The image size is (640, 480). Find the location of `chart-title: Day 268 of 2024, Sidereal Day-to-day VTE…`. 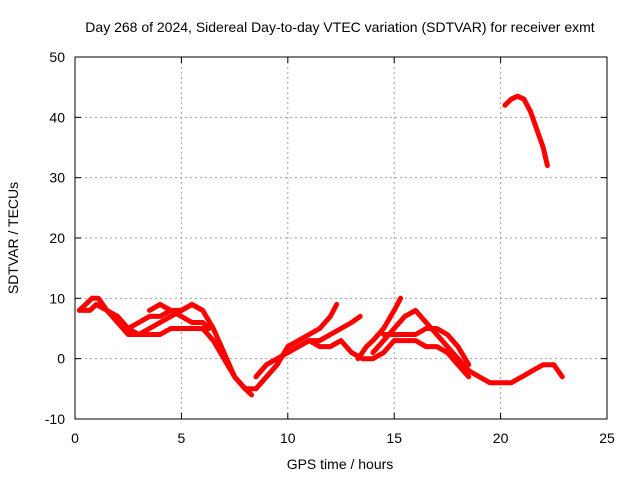

chart-title: Day 268 of 2024, Sidereal Day-to-day VTE… is located at coordinates (339, 27).